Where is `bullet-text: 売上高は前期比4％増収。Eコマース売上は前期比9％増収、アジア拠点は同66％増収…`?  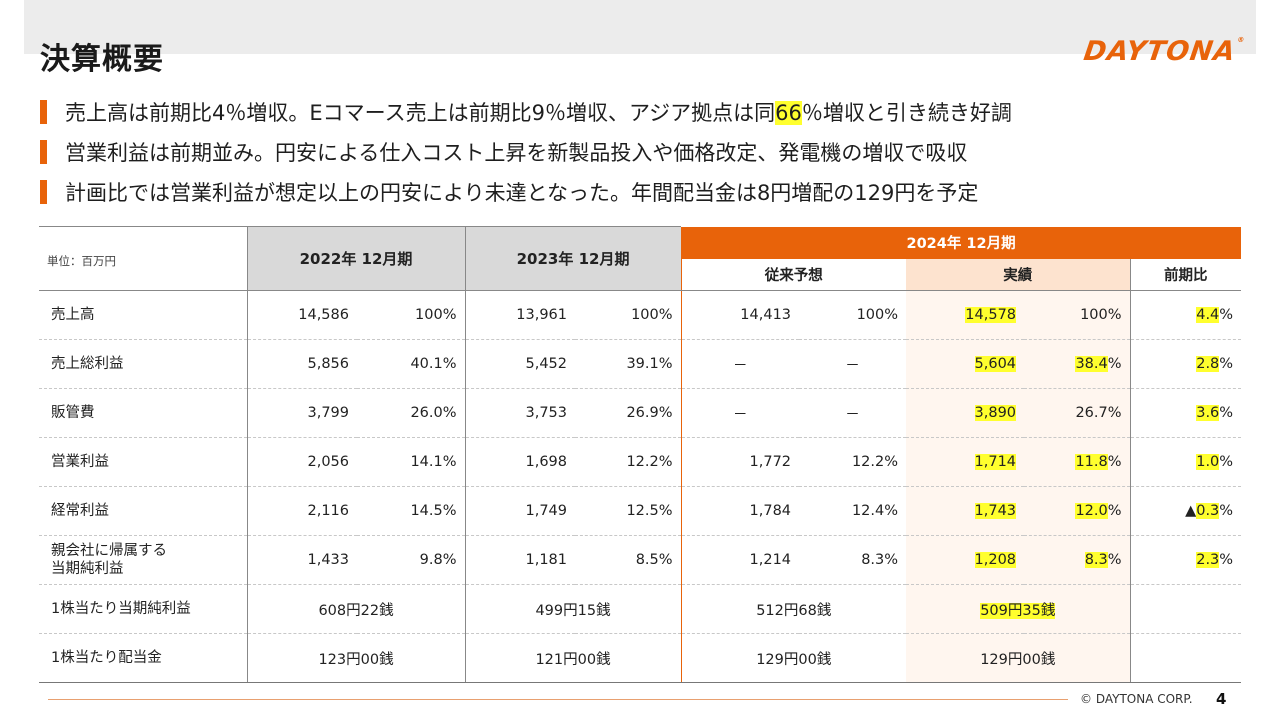
bullet-text: 売上高は前期比4％増収。Eコマース売上は前期比9％増収、アジア拠点は同66％増収… is located at coordinates (538, 113).